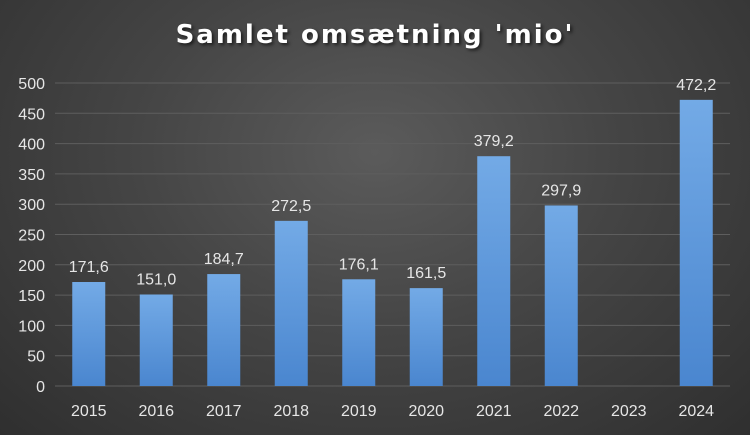 The height and width of the screenshot is (435, 750). I want to click on x-tick-label: 2023, so click(629, 411).